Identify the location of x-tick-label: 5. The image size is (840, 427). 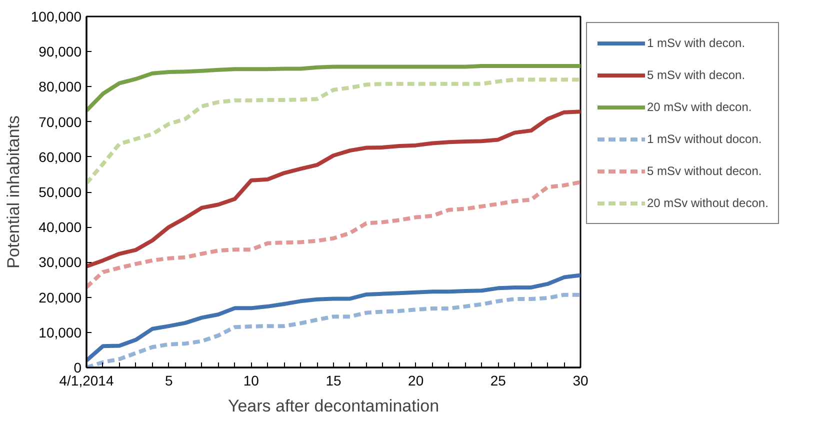
(168, 380).